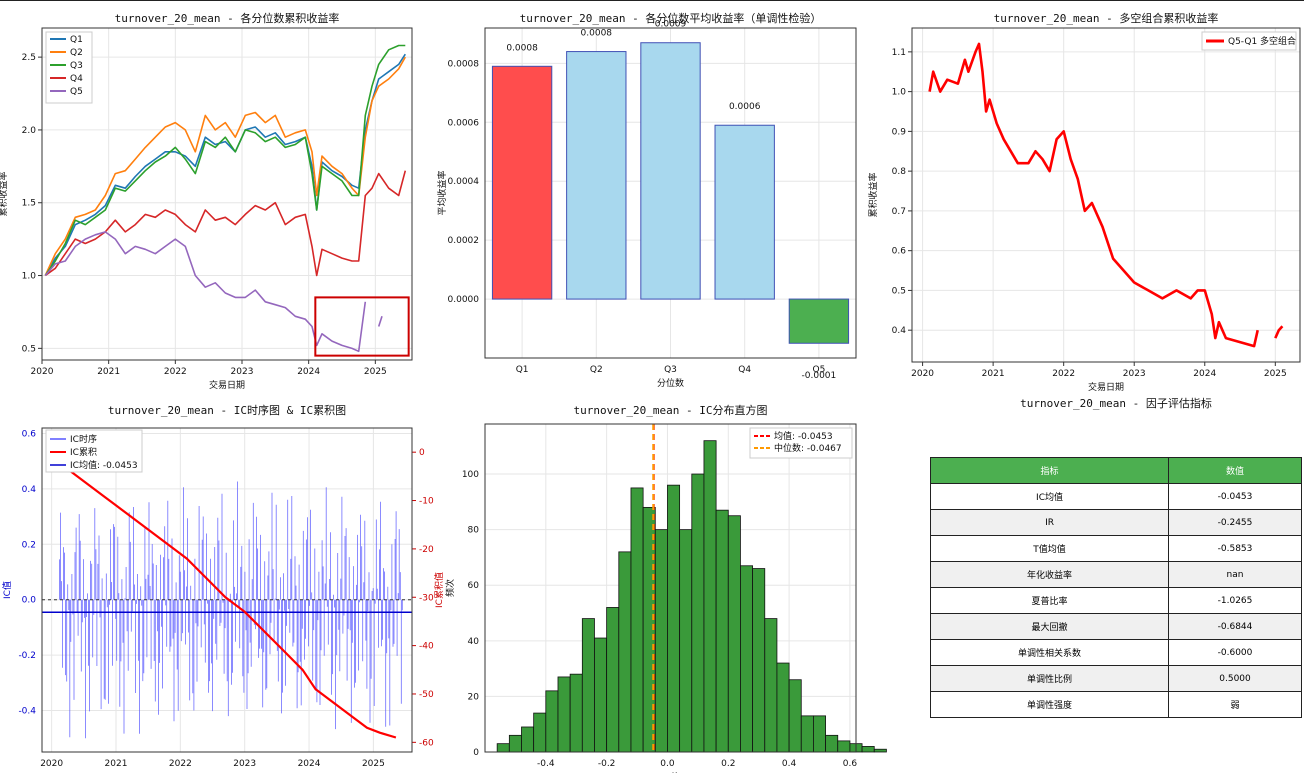 The image size is (1304, 773). I want to click on table-row: IR -0.2455, so click(1115, 522).